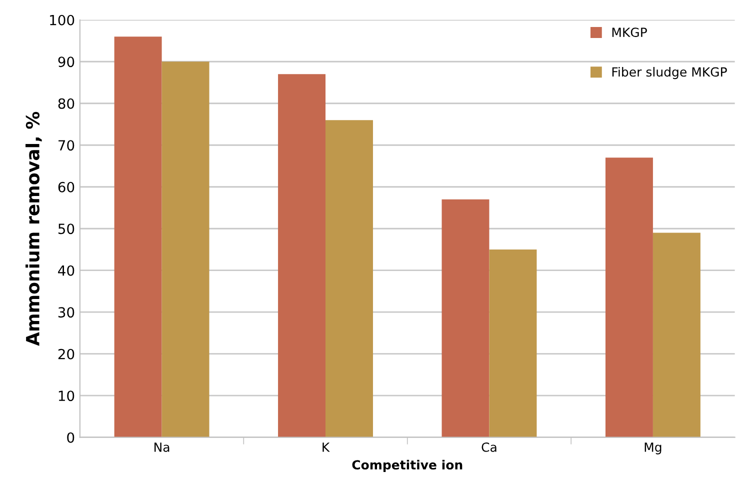 This screenshot has height=497, width=740. Describe the element at coordinates (66, 270) in the screenshot. I see `y-tick-label: 40` at that location.